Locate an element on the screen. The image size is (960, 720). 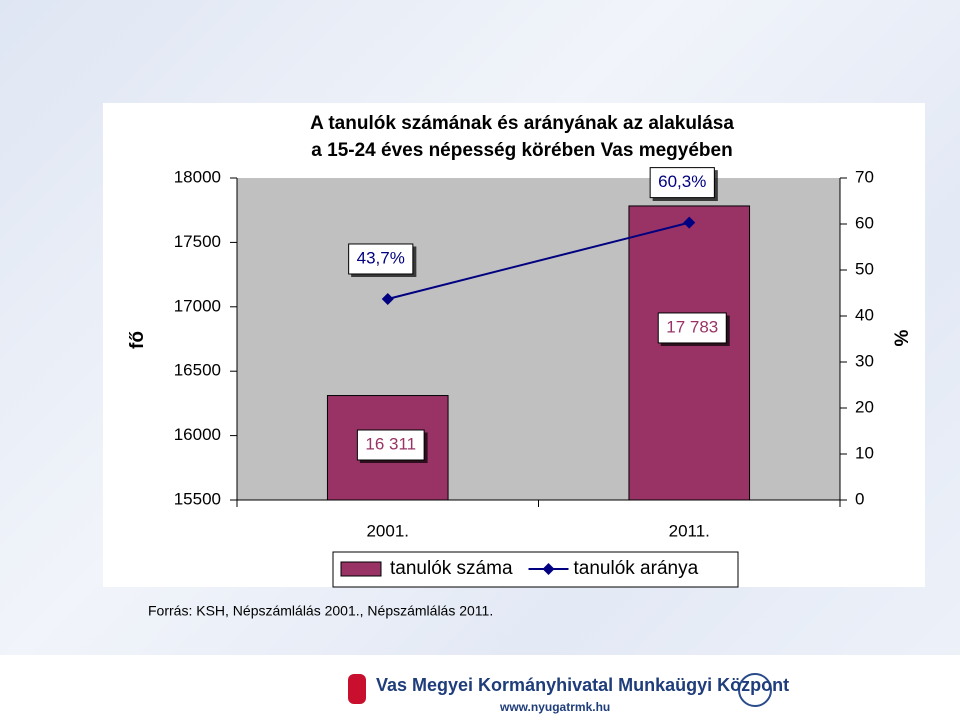
legend is located at coordinates (535, 569).